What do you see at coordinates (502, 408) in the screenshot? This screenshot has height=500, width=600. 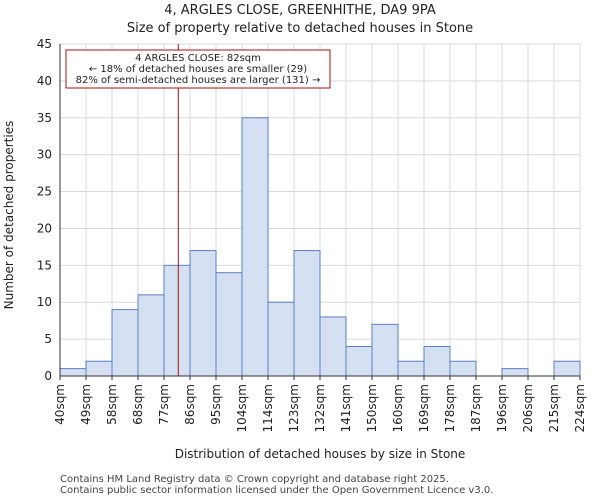 I see `x-tick-label: 196sqm` at bounding box center [502, 408].